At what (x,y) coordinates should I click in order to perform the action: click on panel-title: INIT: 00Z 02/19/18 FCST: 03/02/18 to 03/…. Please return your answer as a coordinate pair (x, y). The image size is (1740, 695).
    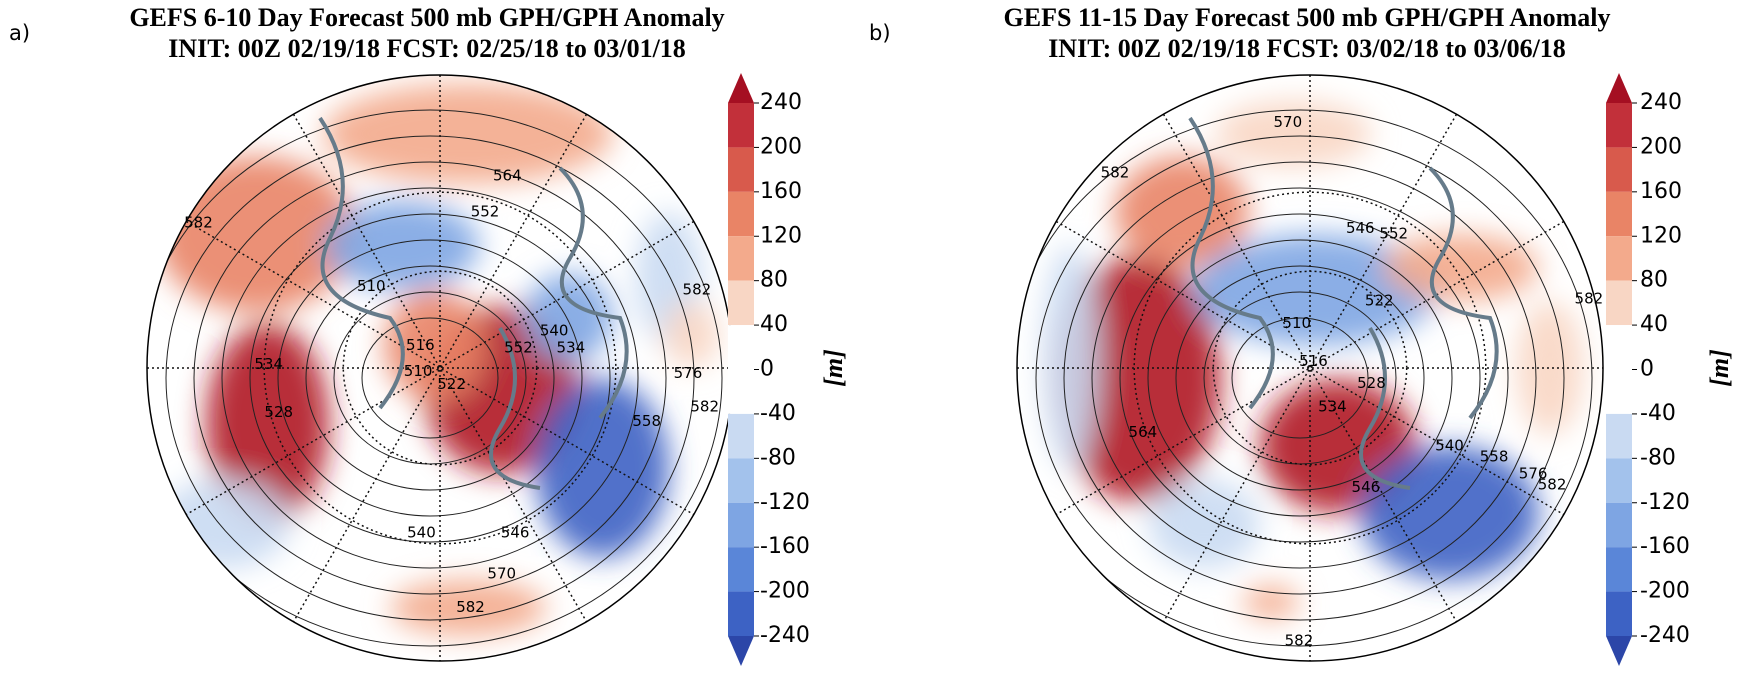
    Looking at the image, I should click on (1307, 48).